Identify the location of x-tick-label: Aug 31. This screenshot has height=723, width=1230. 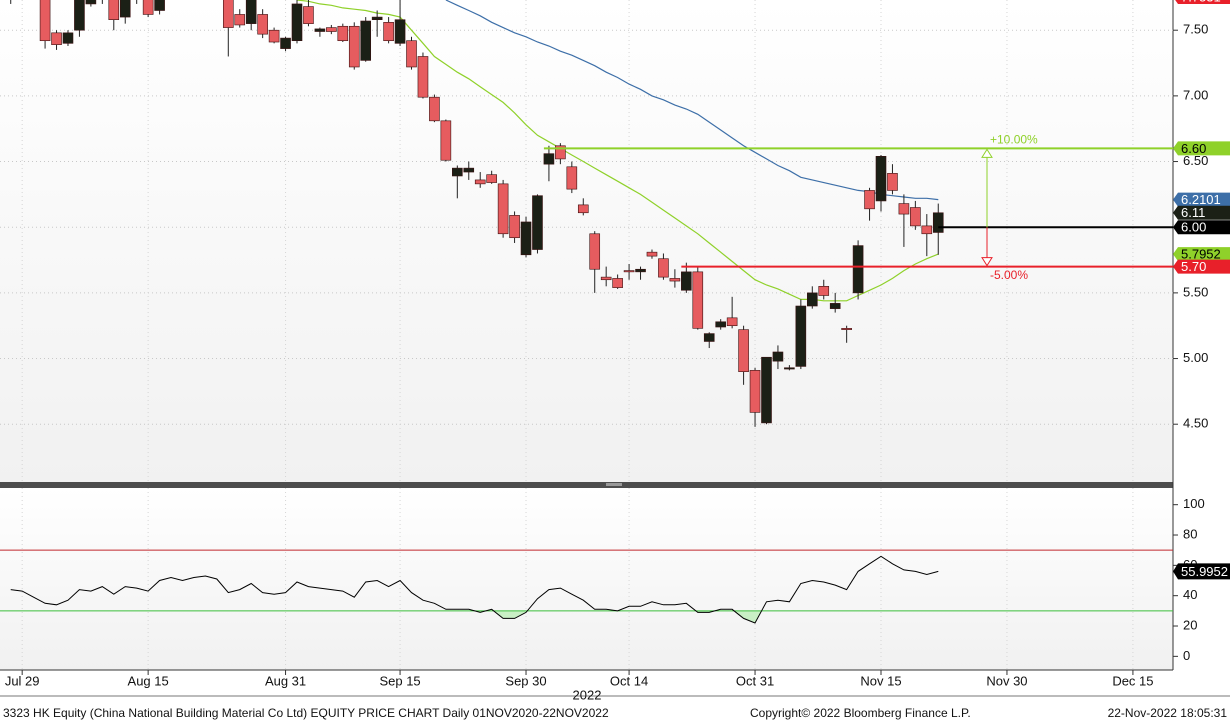
(285, 680).